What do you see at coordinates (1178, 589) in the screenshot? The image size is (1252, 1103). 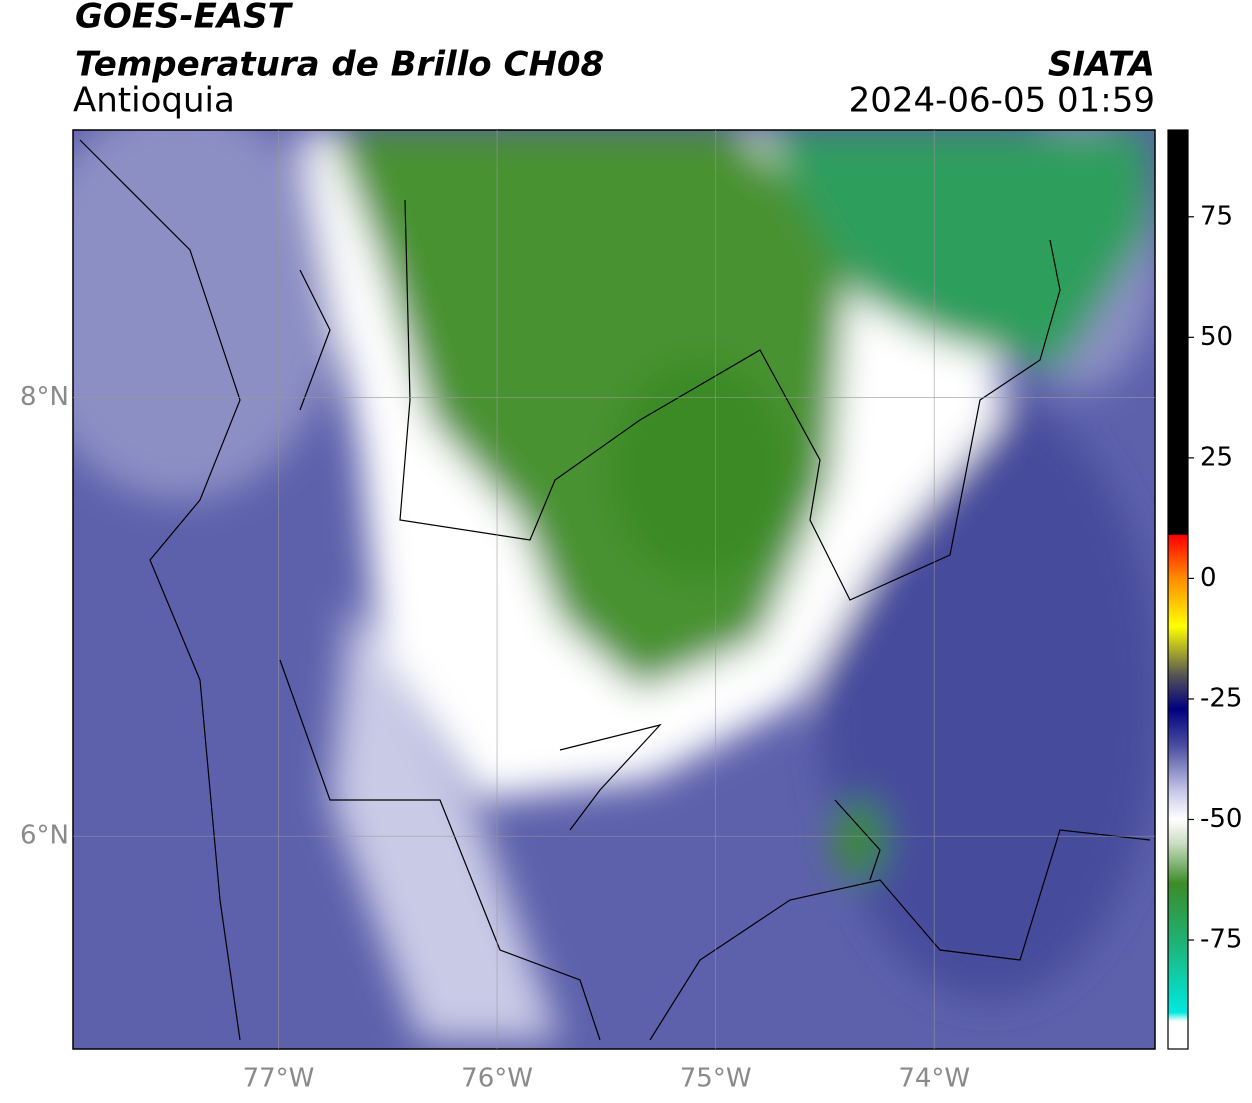 I see `colorbar` at bounding box center [1178, 589].